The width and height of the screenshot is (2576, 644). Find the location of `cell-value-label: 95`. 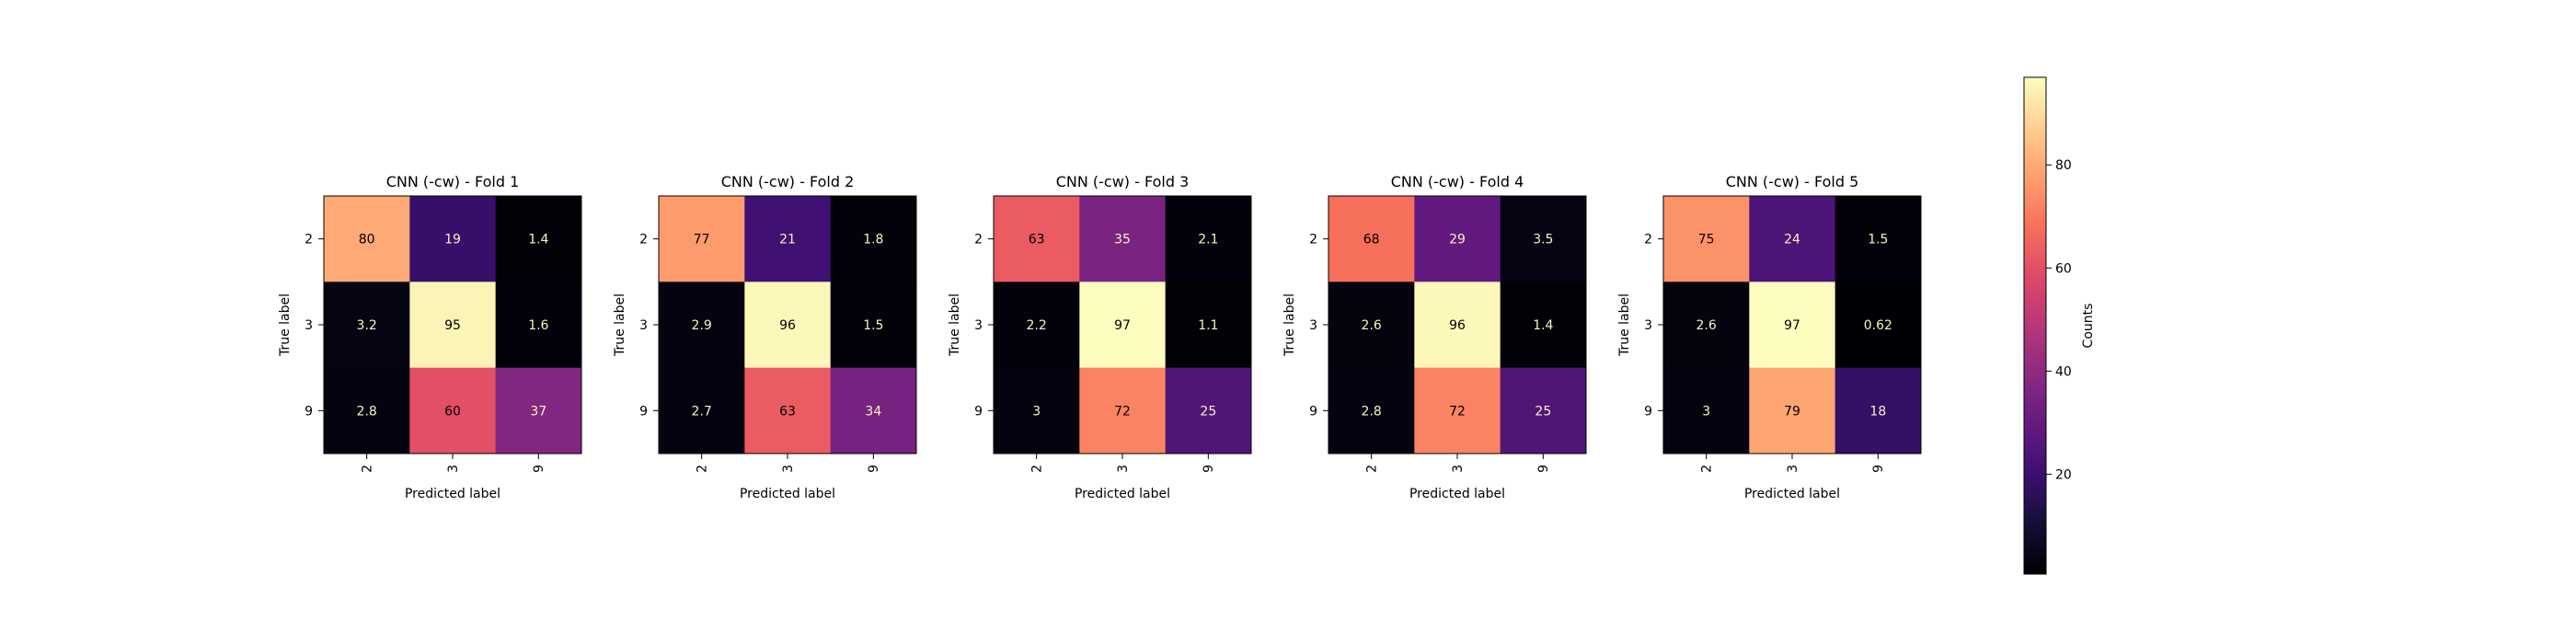

cell-value-label: 95 is located at coordinates (452, 325).